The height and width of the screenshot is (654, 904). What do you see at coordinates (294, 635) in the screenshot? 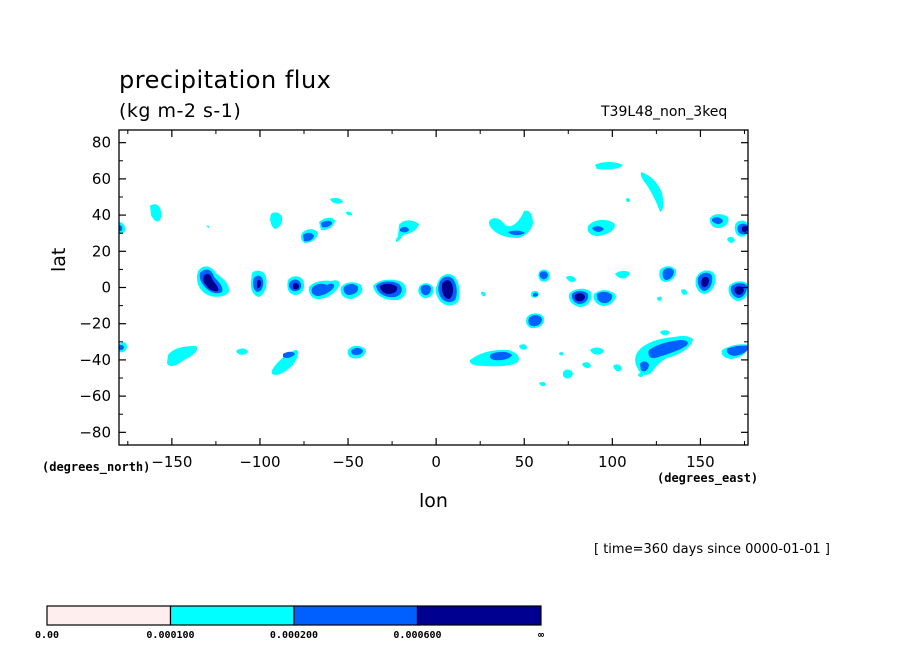
I see `colorbar-label: 0.000200` at bounding box center [294, 635].